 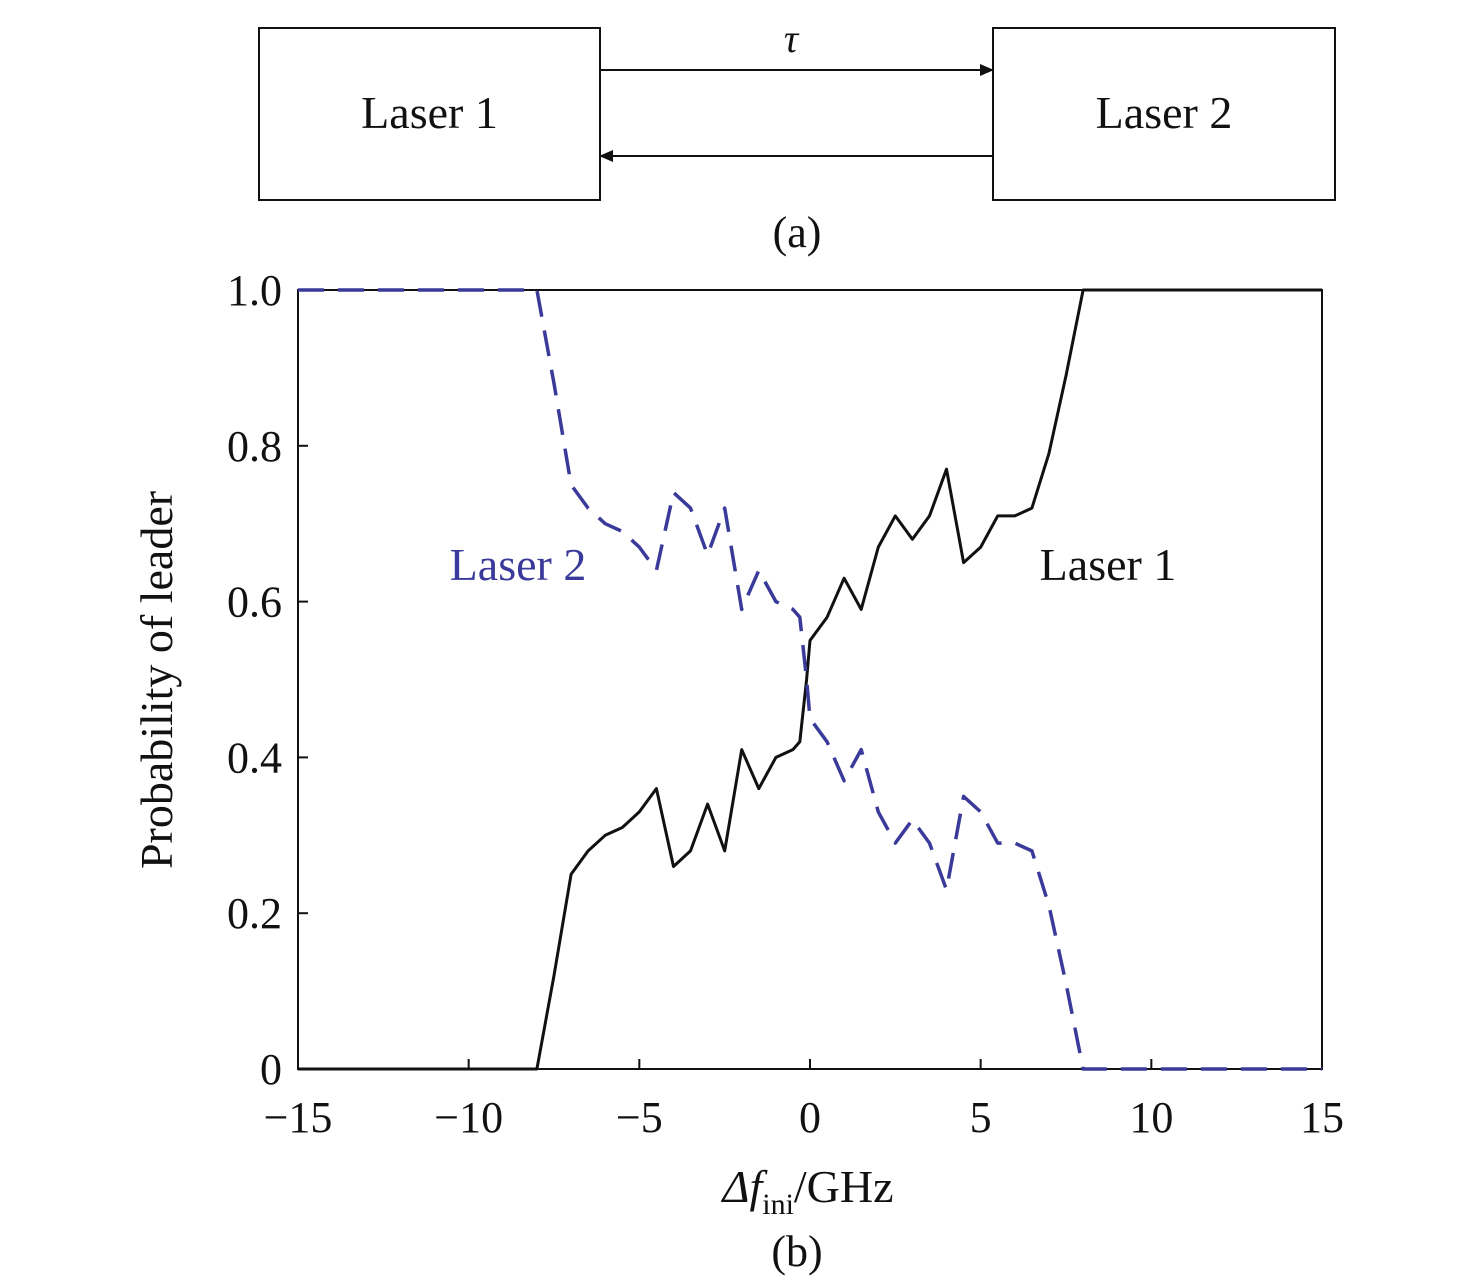 What do you see at coordinates (468, 1117) in the screenshot?
I see `x-tick-label: −10` at bounding box center [468, 1117].